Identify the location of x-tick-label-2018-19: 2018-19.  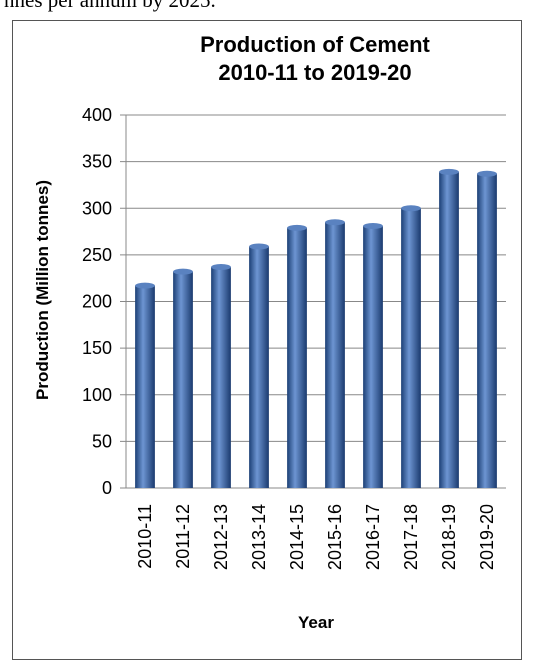
(449, 537).